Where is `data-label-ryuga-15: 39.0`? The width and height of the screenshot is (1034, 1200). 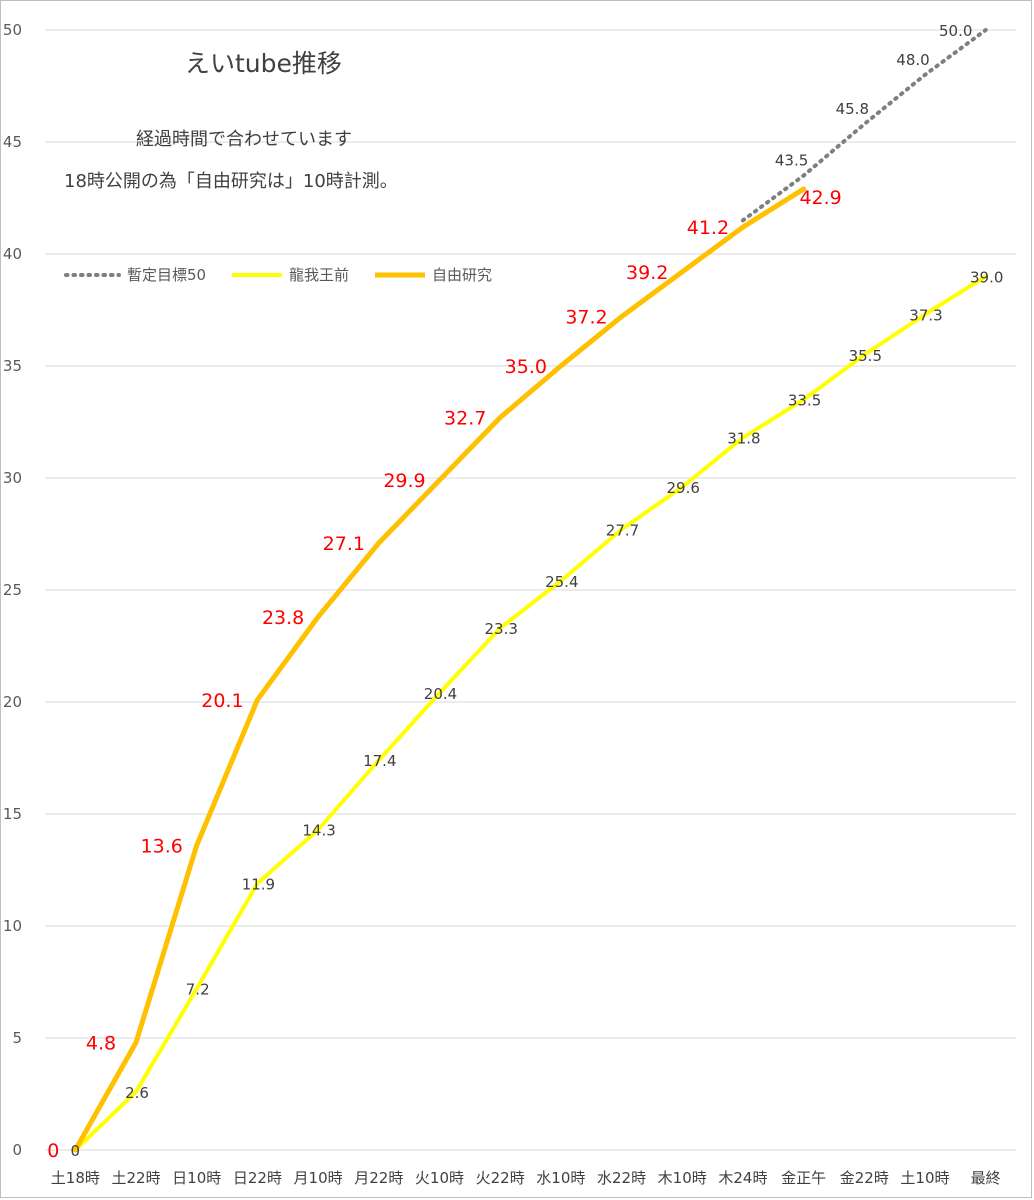
data-label-ryuga-15: 39.0 is located at coordinates (986, 277).